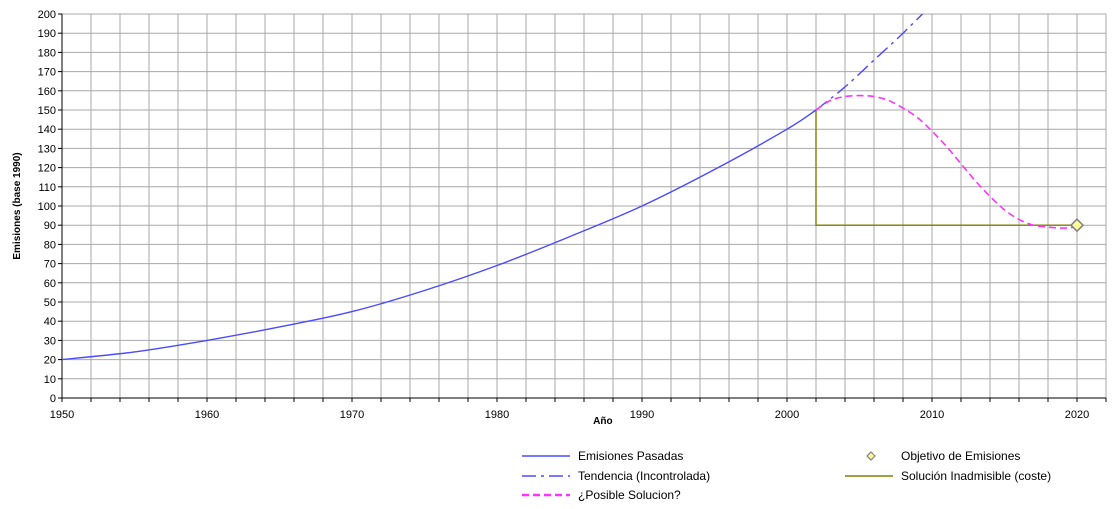  What do you see at coordinates (47, 111) in the screenshot?
I see `y-tick-label: 150` at bounding box center [47, 111].